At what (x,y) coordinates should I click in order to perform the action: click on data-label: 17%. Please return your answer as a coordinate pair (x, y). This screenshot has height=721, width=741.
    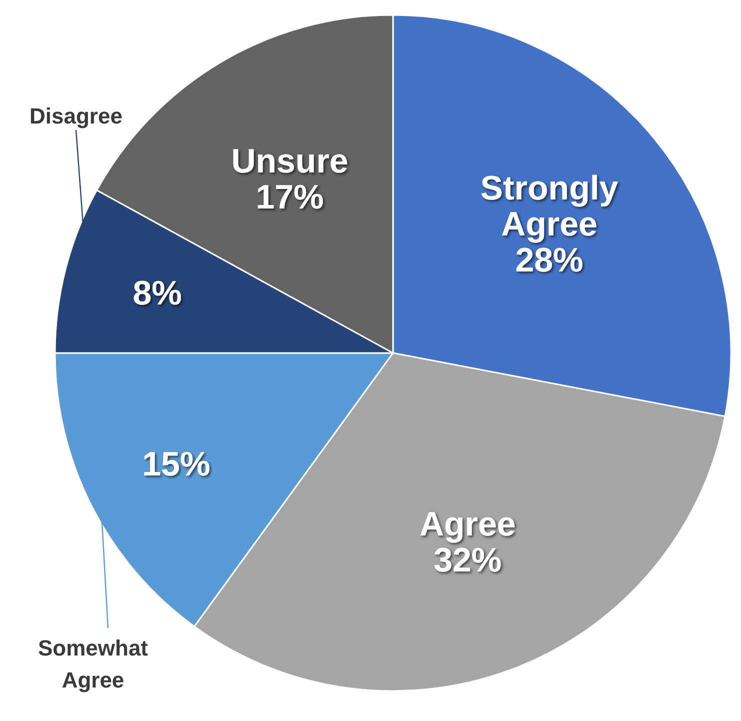
    Looking at the image, I should click on (290, 197).